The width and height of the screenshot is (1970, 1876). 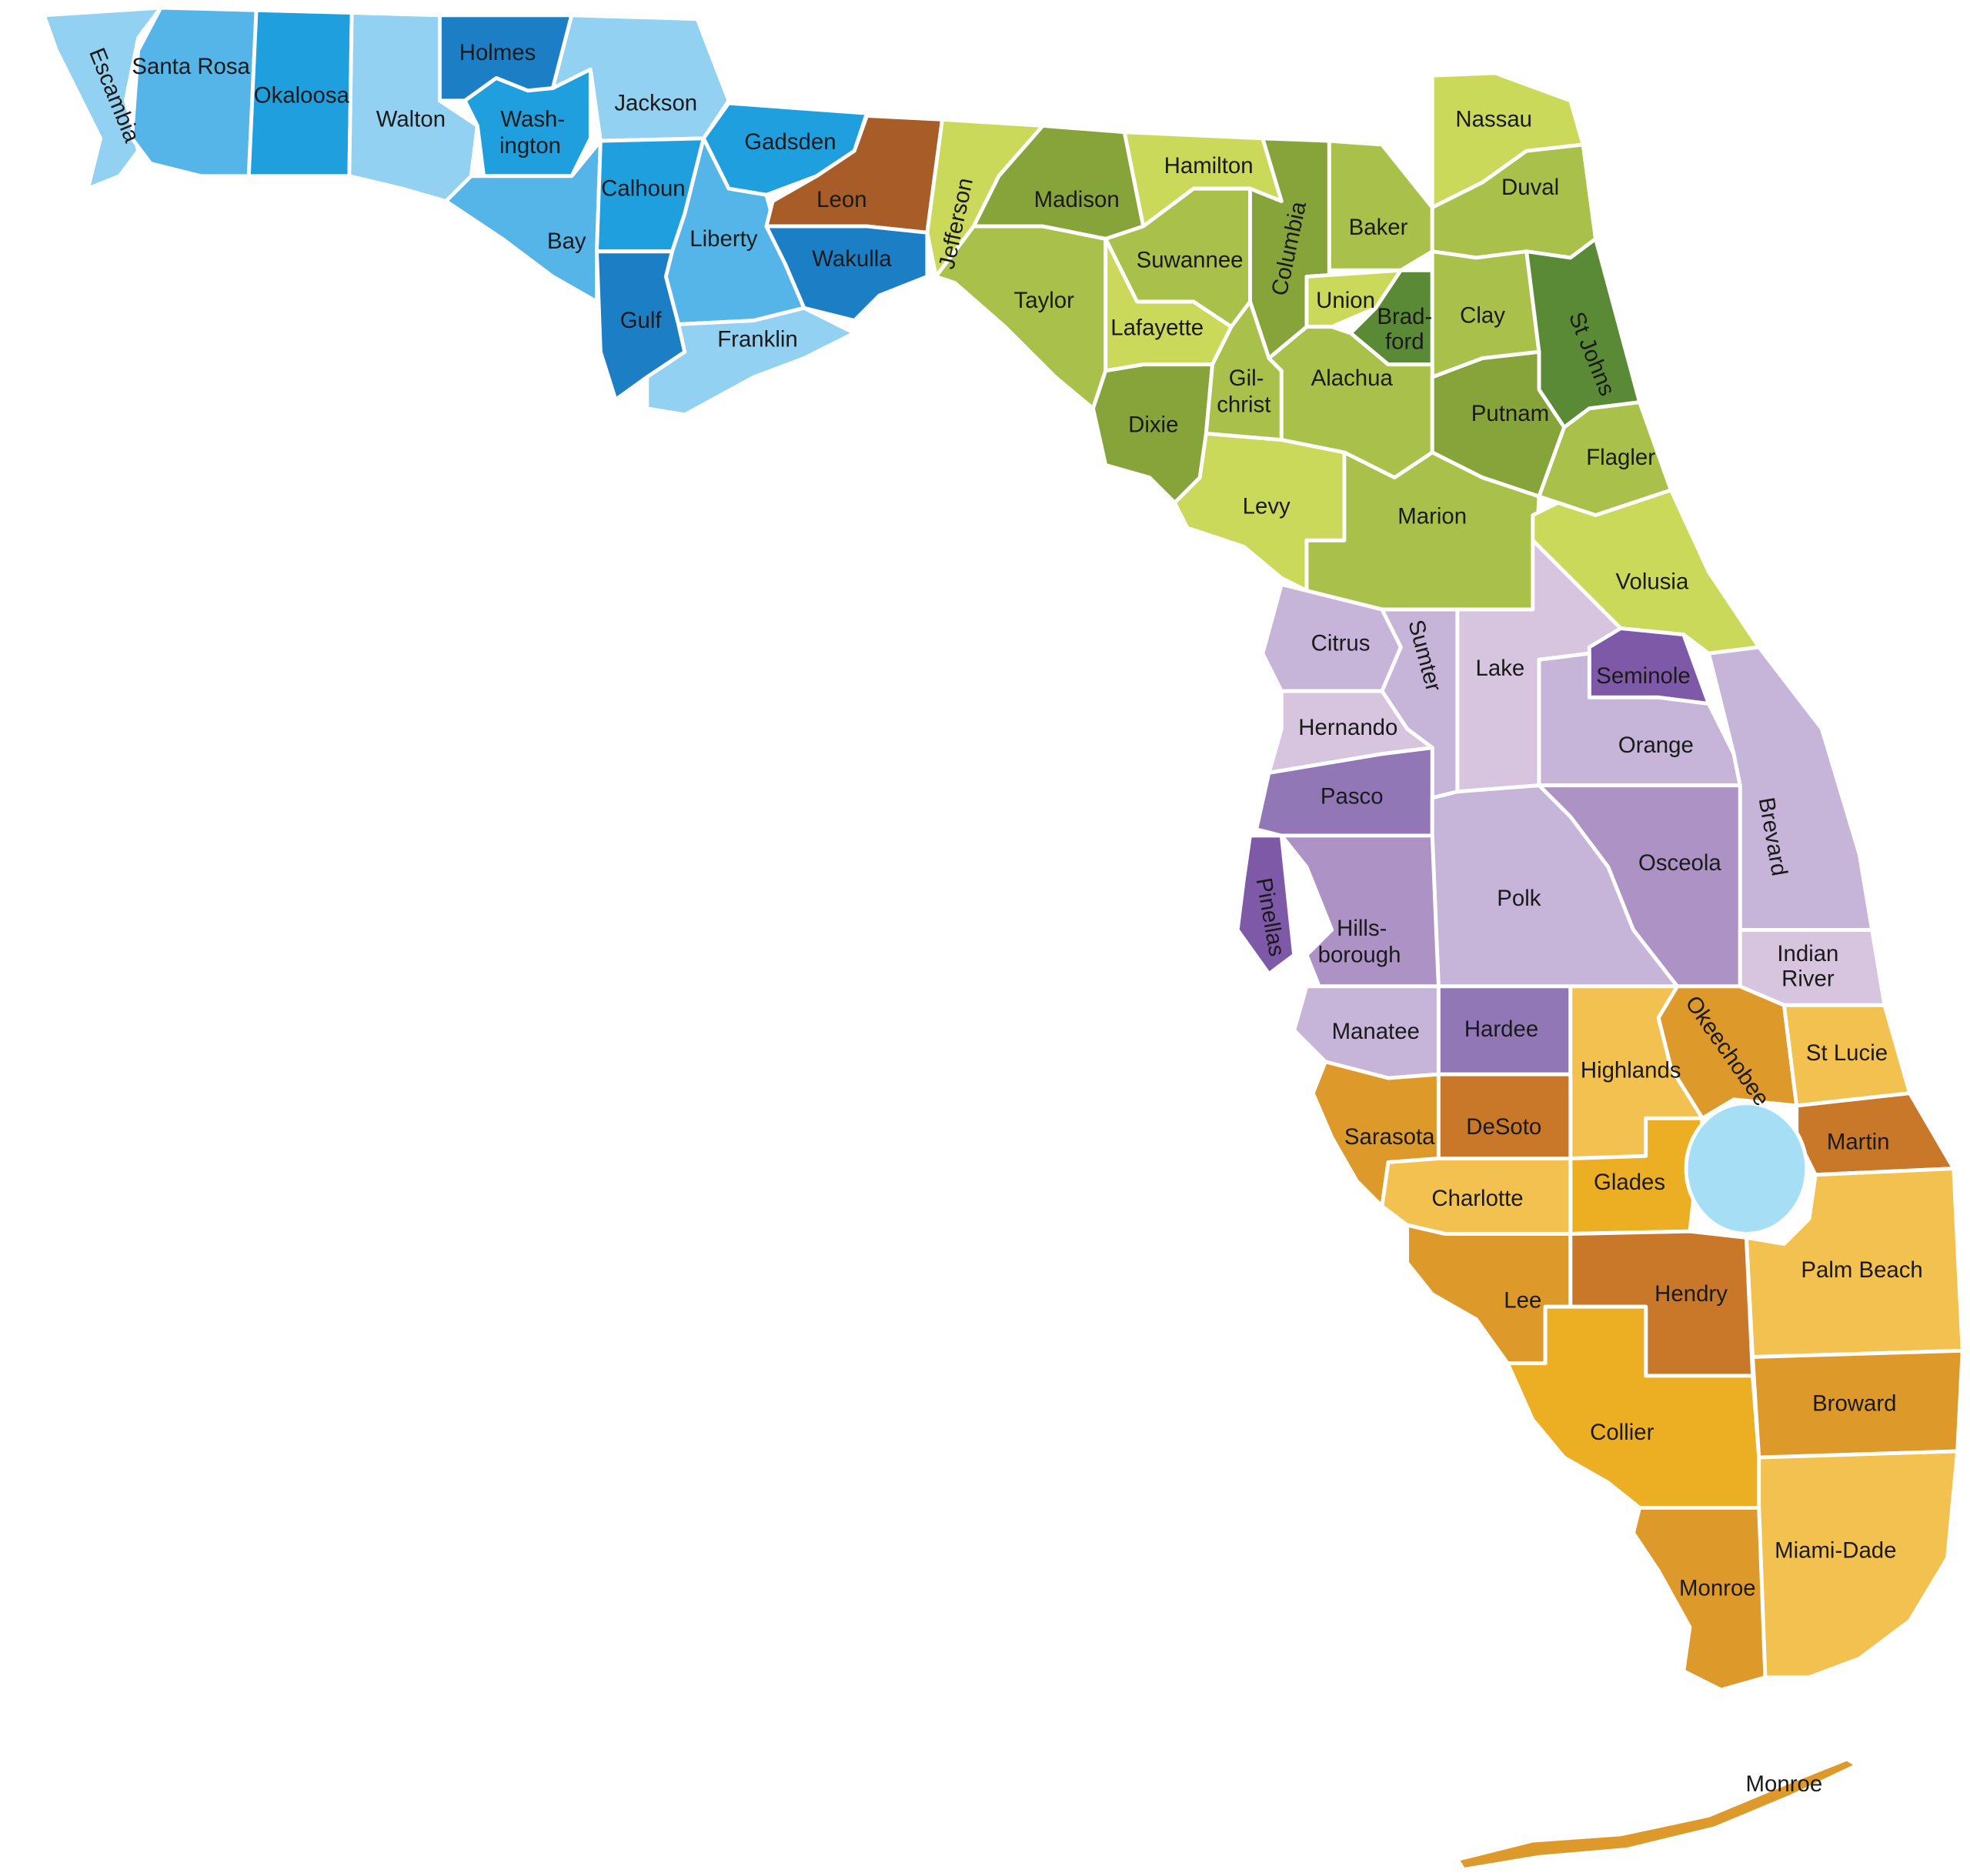 I want to click on label-collier: Collier, so click(x=1622, y=1432).